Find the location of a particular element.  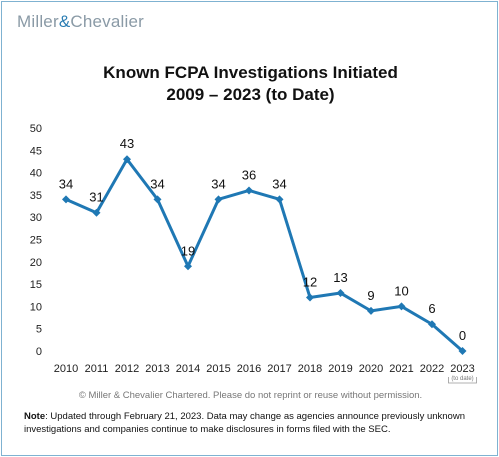

x-tick-label: 2014 is located at coordinates (188, 369).